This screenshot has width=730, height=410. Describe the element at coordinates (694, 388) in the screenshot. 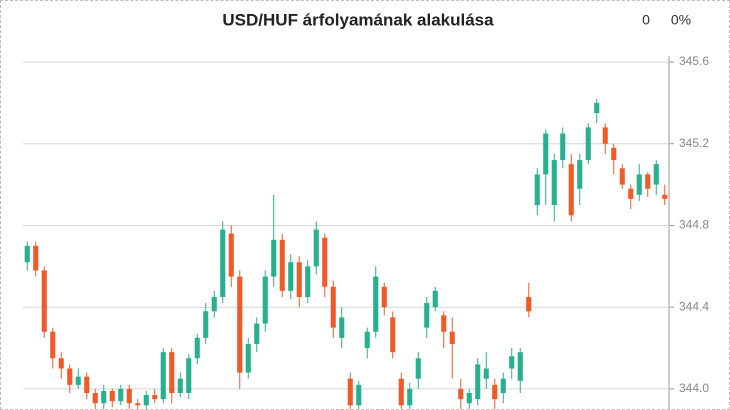

I see `y-tick-label: 344.0` at that location.